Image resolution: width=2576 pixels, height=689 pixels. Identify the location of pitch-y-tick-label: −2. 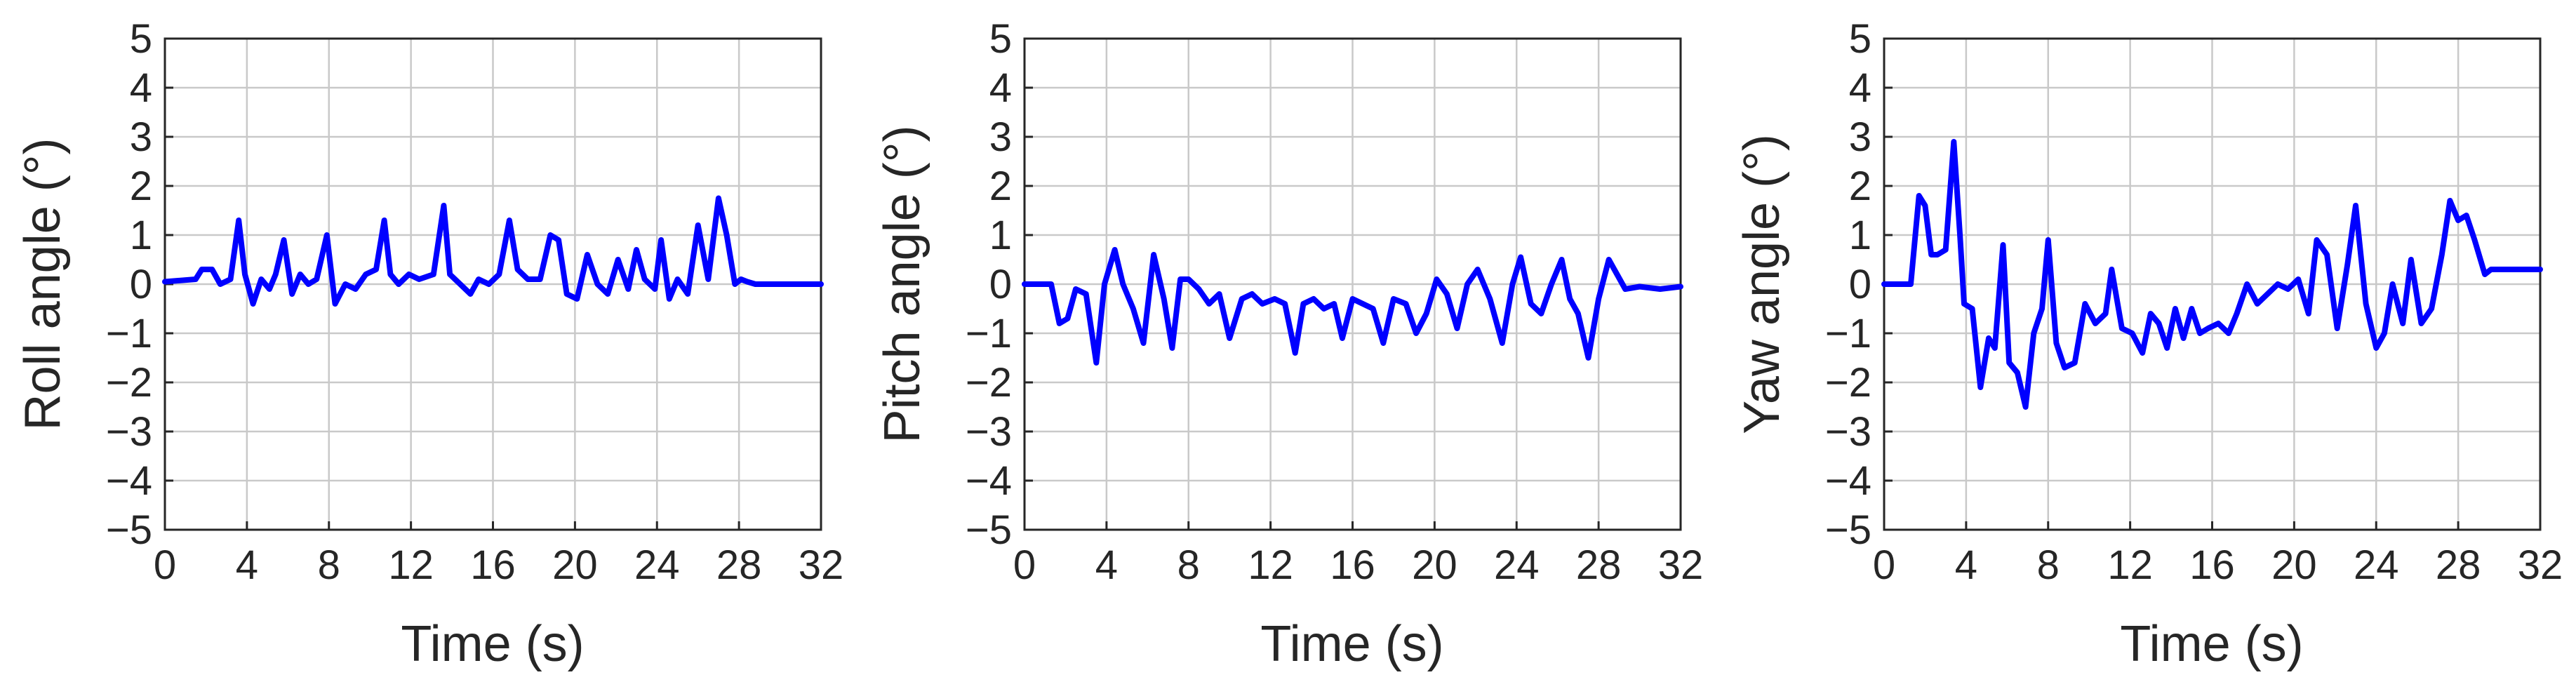
(989, 383).